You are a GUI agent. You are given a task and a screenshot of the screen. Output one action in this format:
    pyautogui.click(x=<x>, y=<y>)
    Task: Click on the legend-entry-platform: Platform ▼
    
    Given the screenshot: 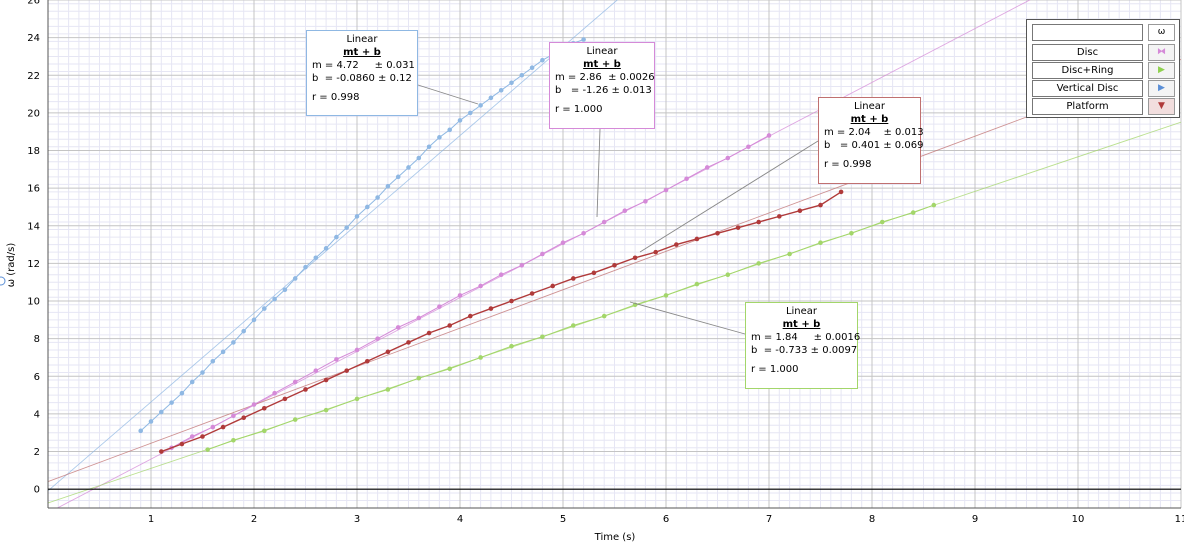 What is the action you would take?
    pyautogui.click(x=1104, y=106)
    